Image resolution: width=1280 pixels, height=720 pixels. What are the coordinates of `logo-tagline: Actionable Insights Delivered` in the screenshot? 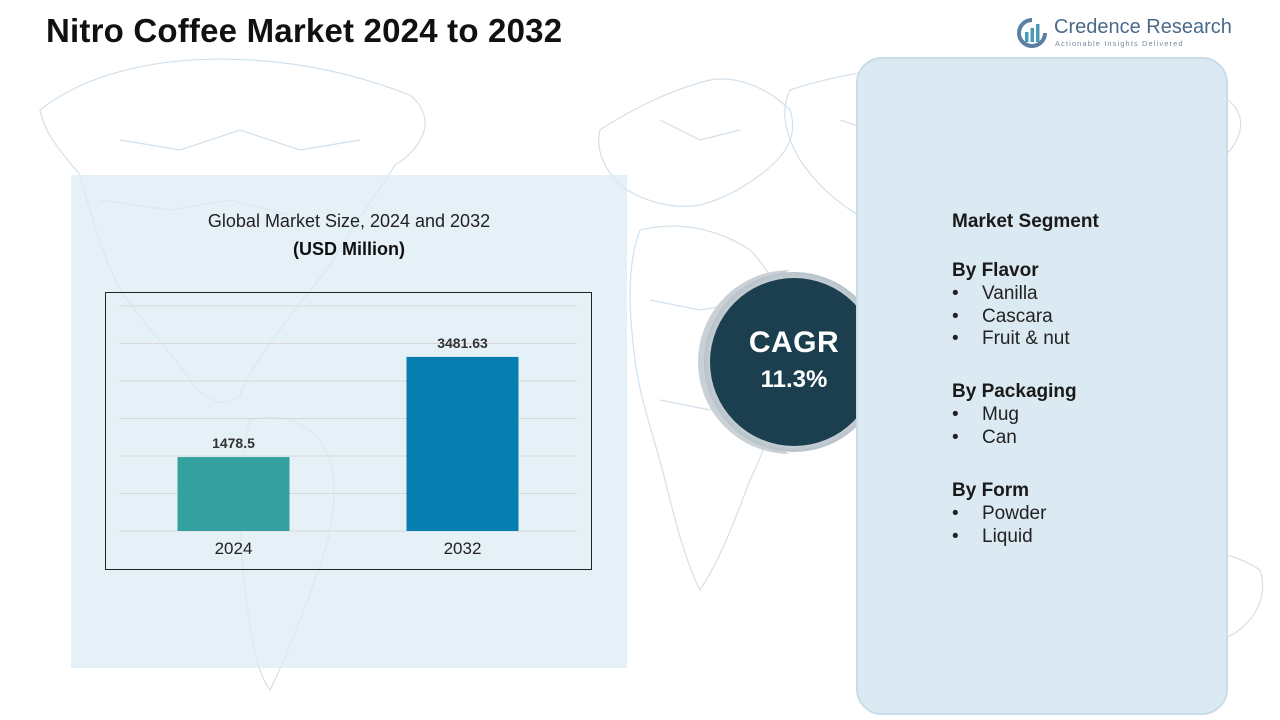 It's located at (1119, 43).